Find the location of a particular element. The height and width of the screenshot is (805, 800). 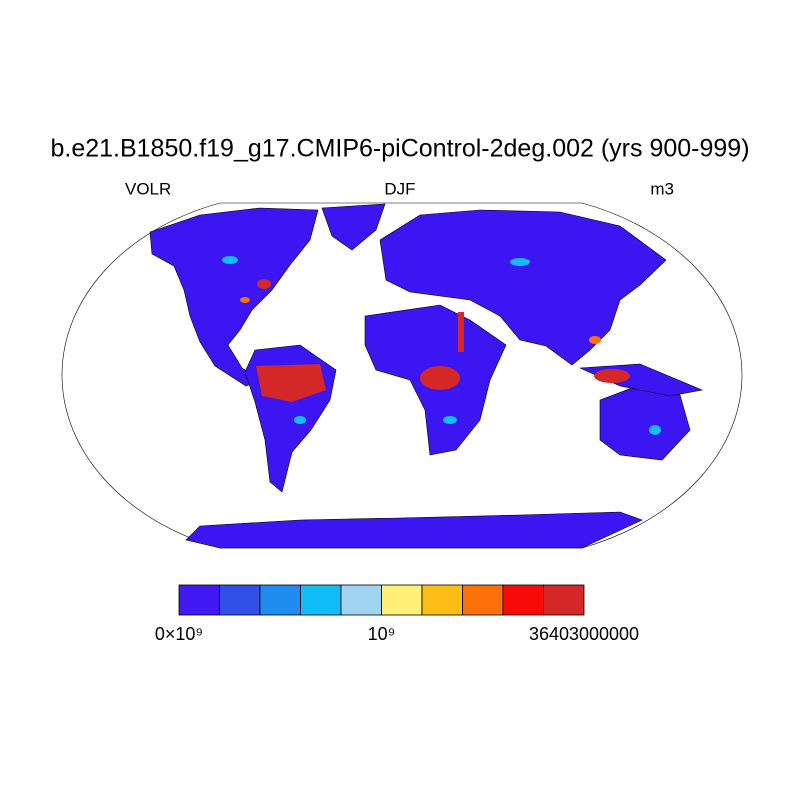

colorbar-label: 10⁹ is located at coordinates (382, 634).